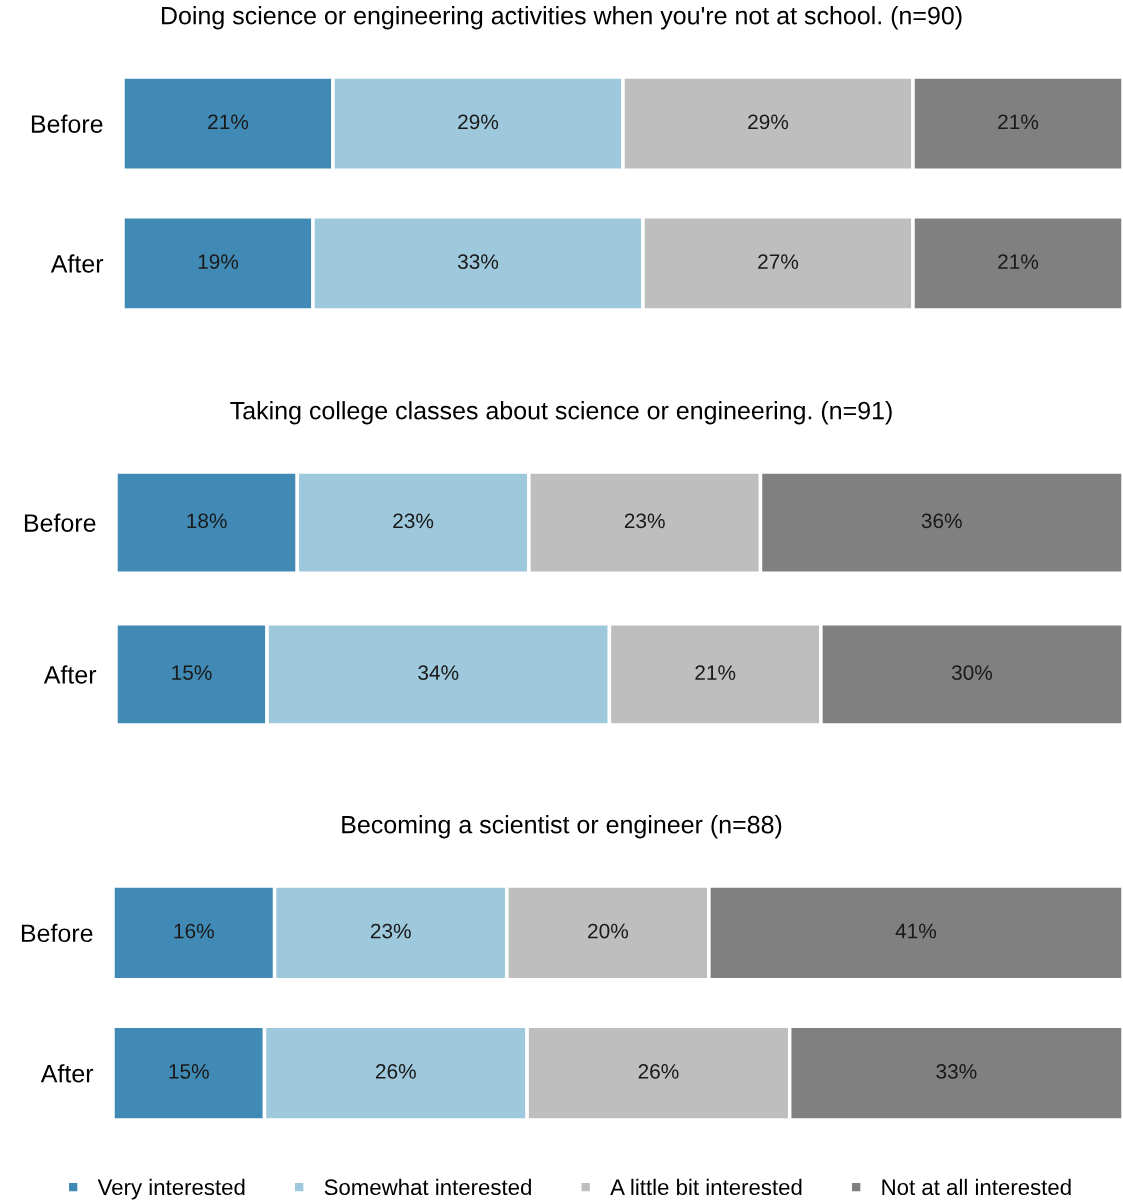 Image resolution: width=1123 pixels, height=1201 pixels. Describe the element at coordinates (207, 521) in the screenshot. I see `data-label: 18%` at that location.